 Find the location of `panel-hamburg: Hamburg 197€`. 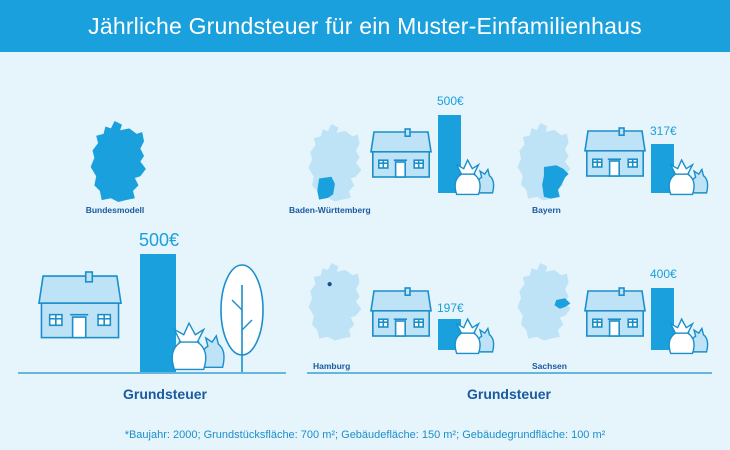

panel-hamburg: Hamburg 197€ is located at coordinates (401, 317).